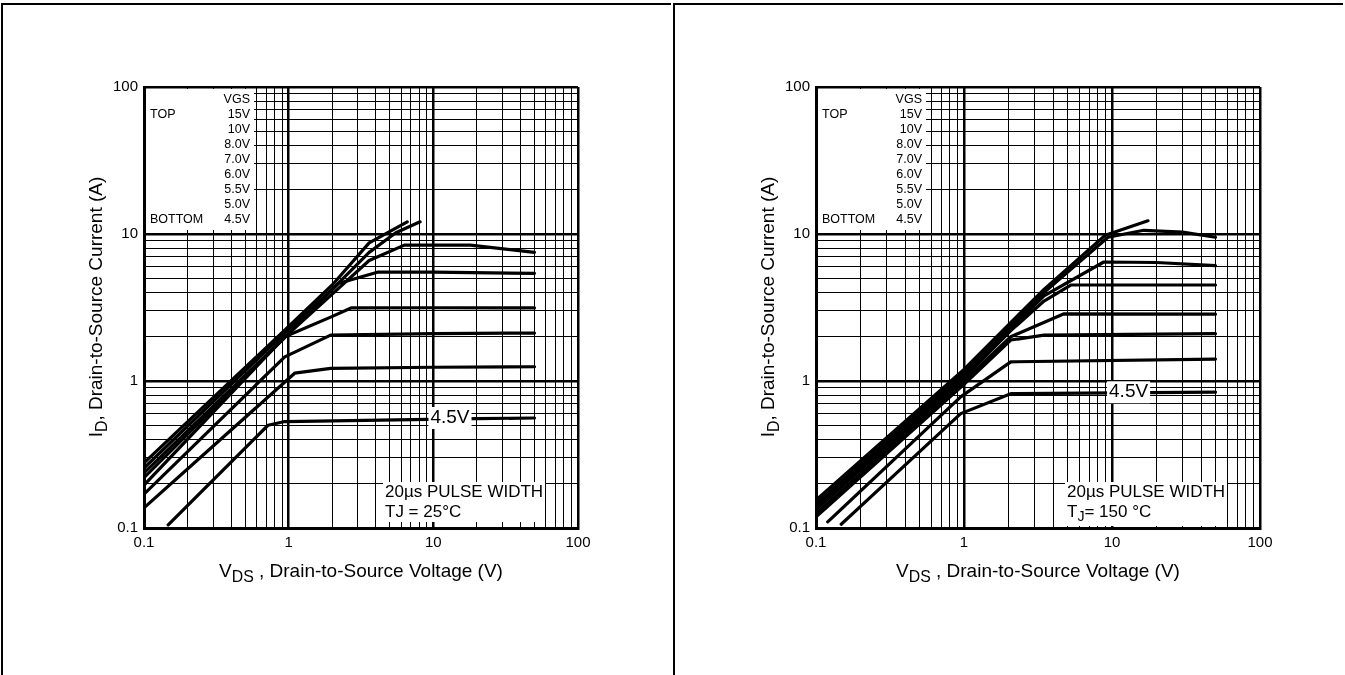 The image size is (1345, 675). Describe the element at coordinates (1109, 513) in the screenshot. I see `annotation: T$_{J}$= 150 °C` at that location.